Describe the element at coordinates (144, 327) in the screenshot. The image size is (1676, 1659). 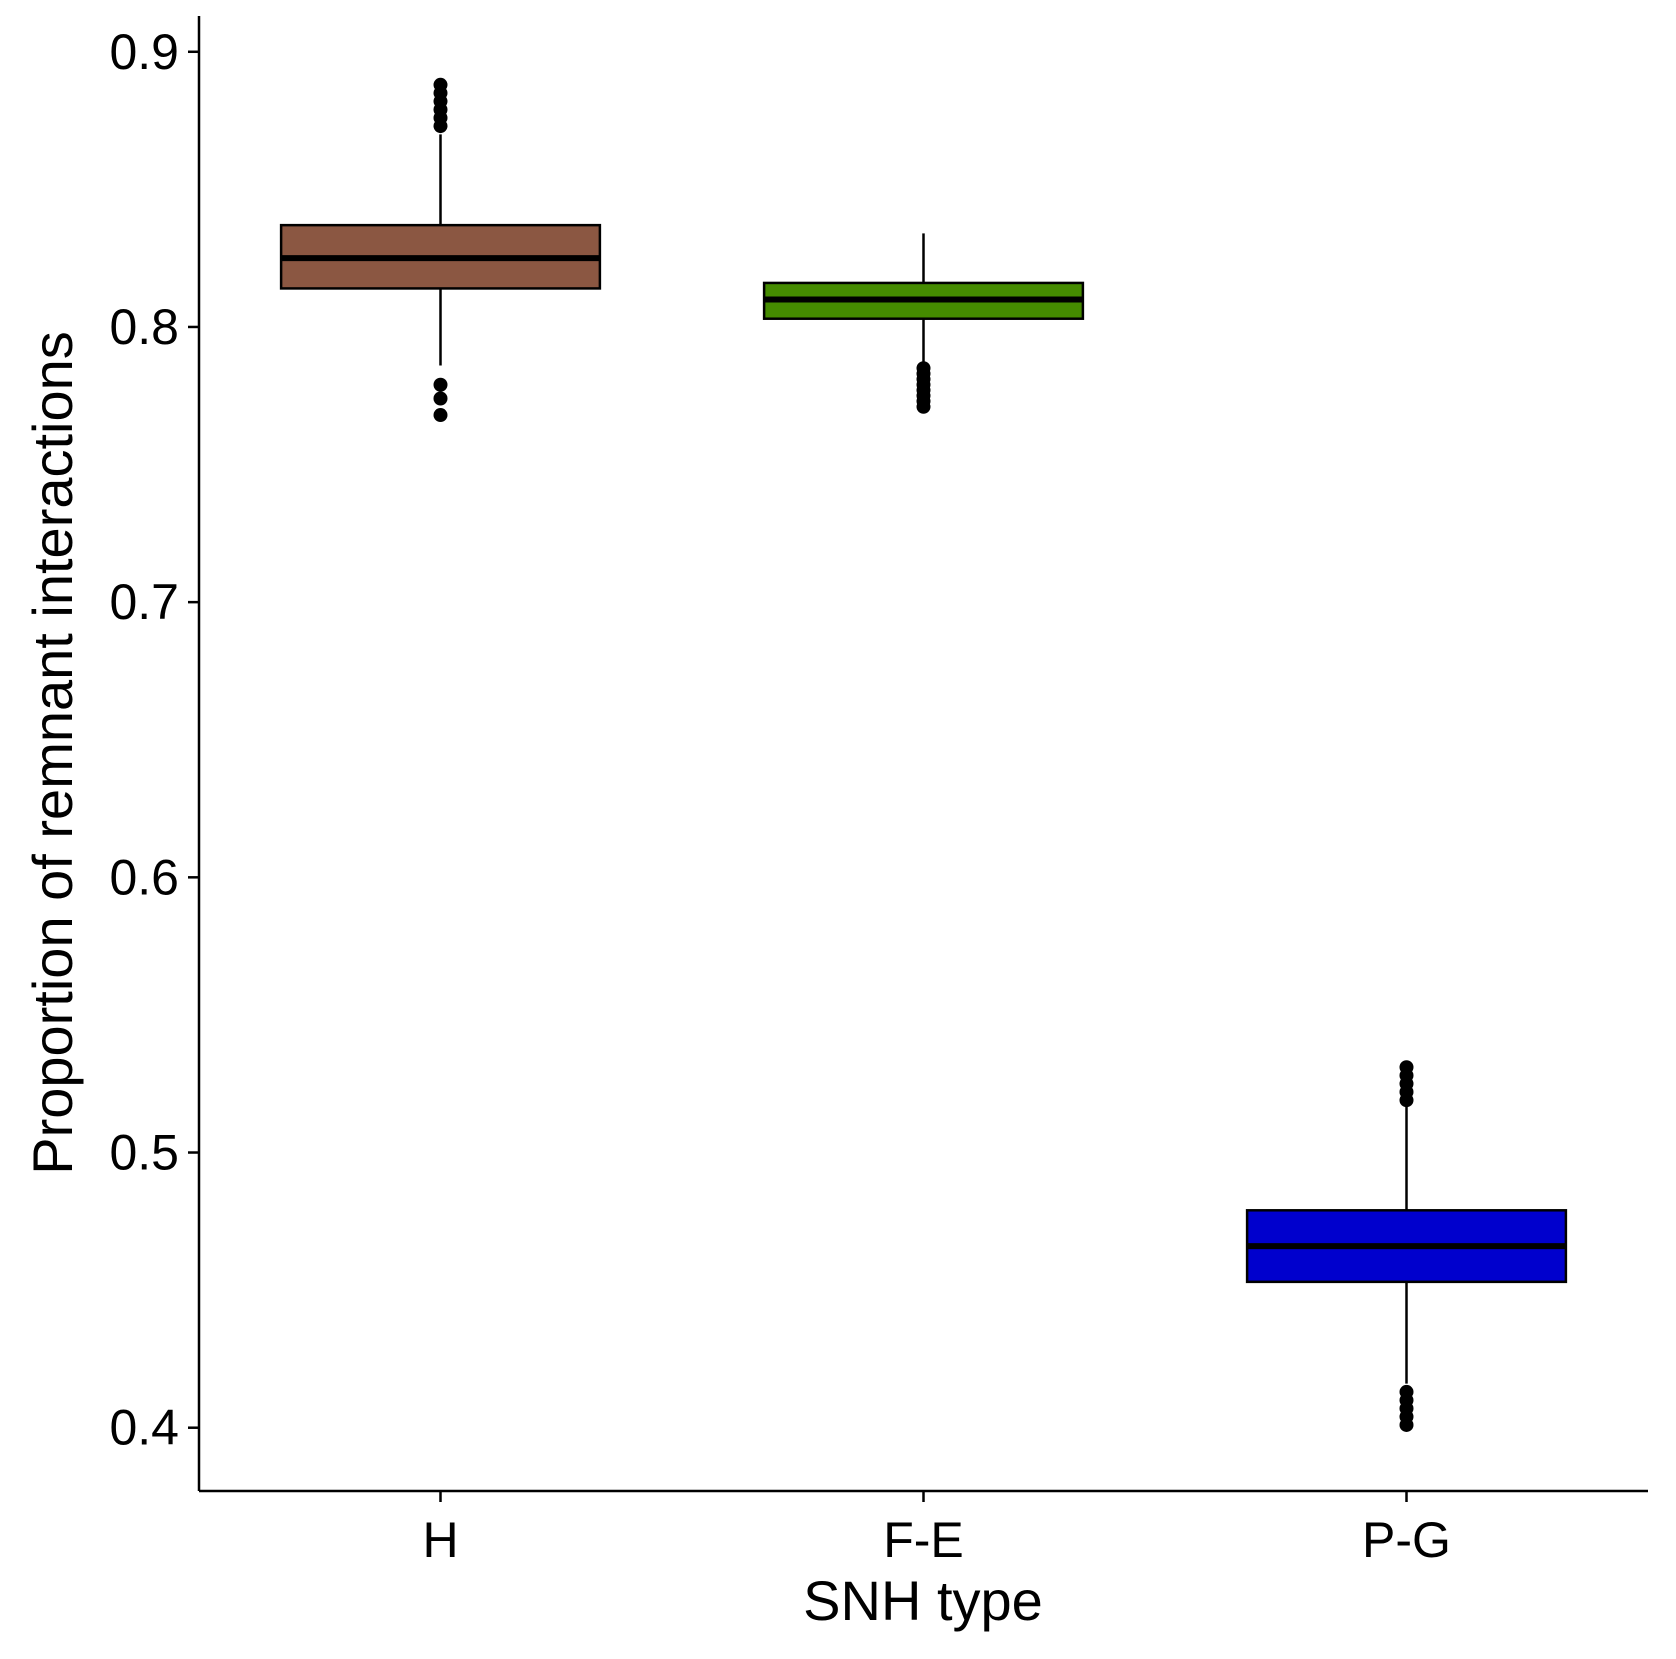
I see `y-tick-label: 0.8` at that location.